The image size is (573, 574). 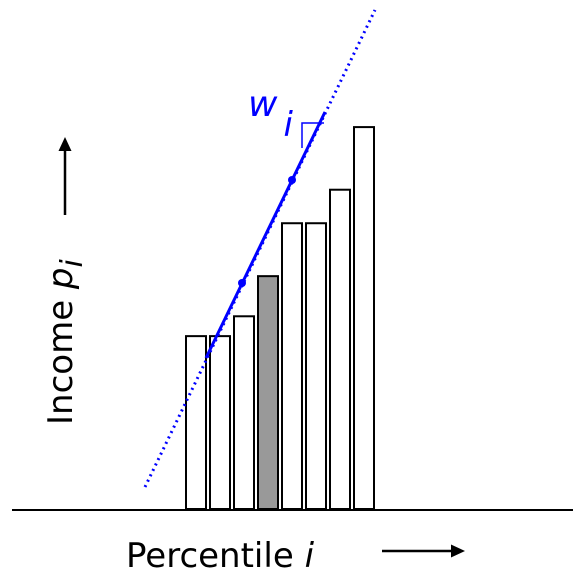 What do you see at coordinates (288, 125) in the screenshot?
I see `slope-label-subscript: i` at bounding box center [288, 125].